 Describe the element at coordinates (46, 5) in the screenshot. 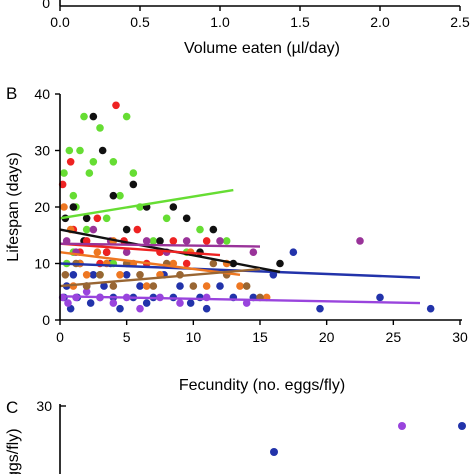

I see `panel-a-y-tick-label: 0` at that location.